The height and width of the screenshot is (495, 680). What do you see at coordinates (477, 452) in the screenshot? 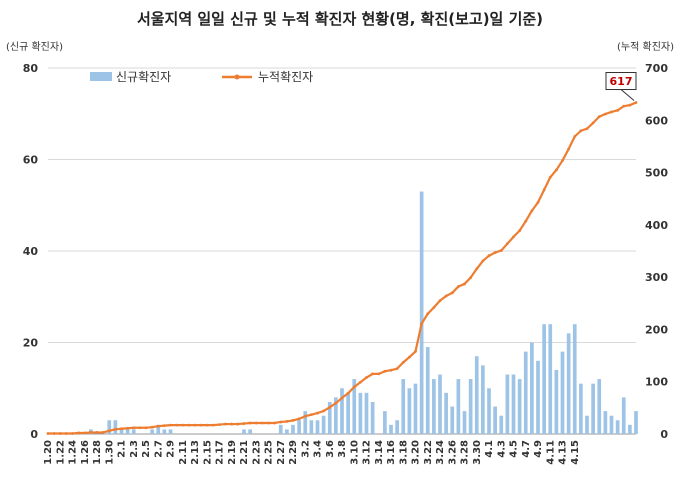
I see `x-tick-label: 3.30` at bounding box center [477, 452].